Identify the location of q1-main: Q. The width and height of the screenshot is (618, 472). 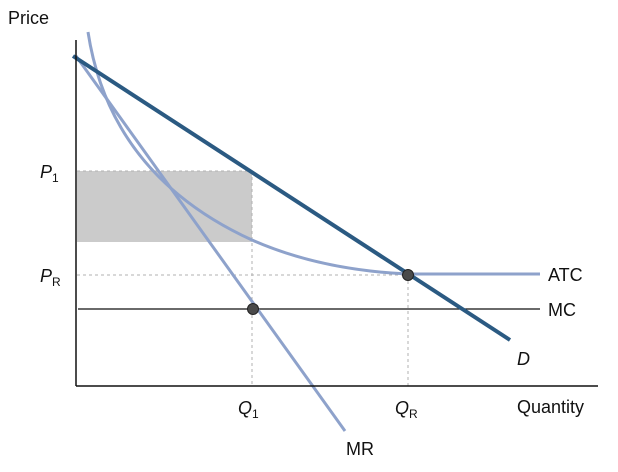
(245, 408).